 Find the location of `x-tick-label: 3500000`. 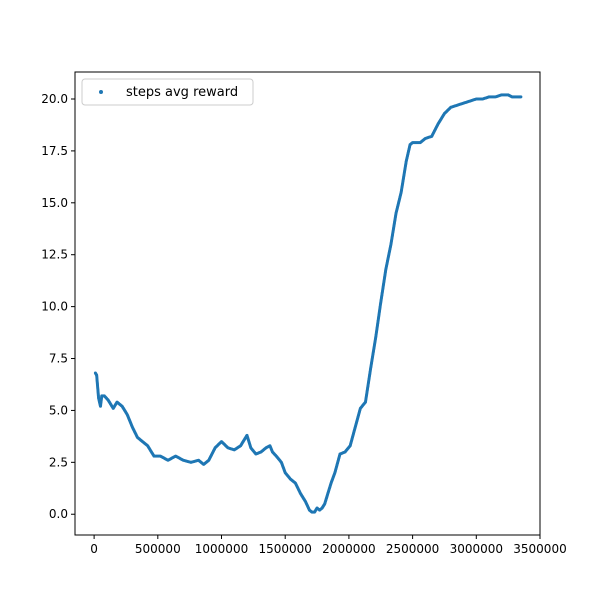

x-tick-label: 3500000 is located at coordinates (539, 549).